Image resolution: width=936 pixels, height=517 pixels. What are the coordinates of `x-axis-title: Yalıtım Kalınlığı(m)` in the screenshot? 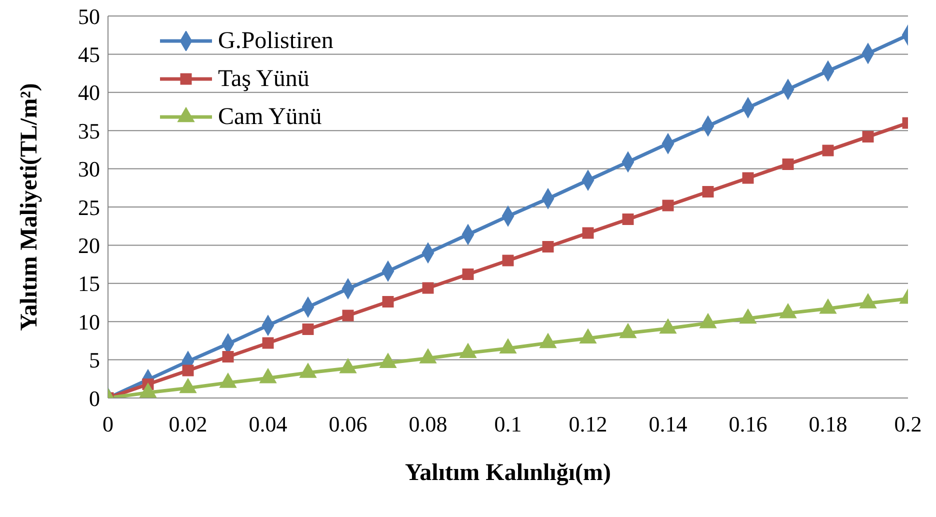 It's located at (508, 473).